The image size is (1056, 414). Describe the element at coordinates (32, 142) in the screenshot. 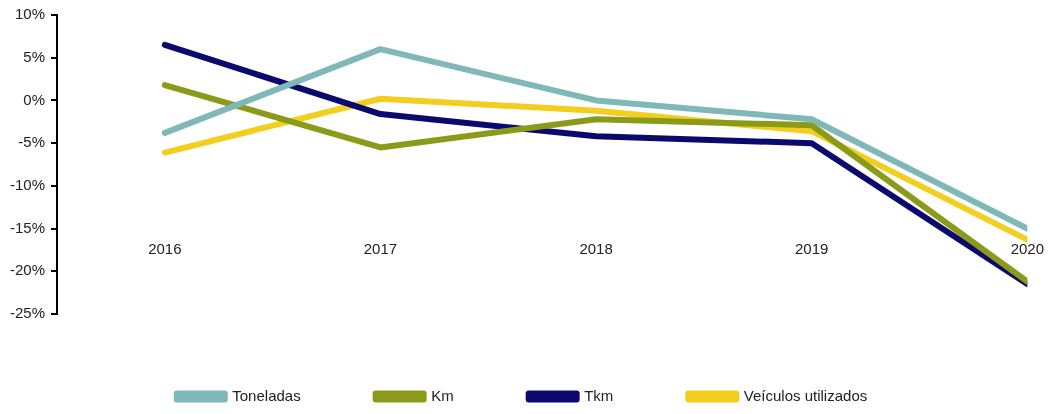

I see `y-tick-label: -5%` at that location.